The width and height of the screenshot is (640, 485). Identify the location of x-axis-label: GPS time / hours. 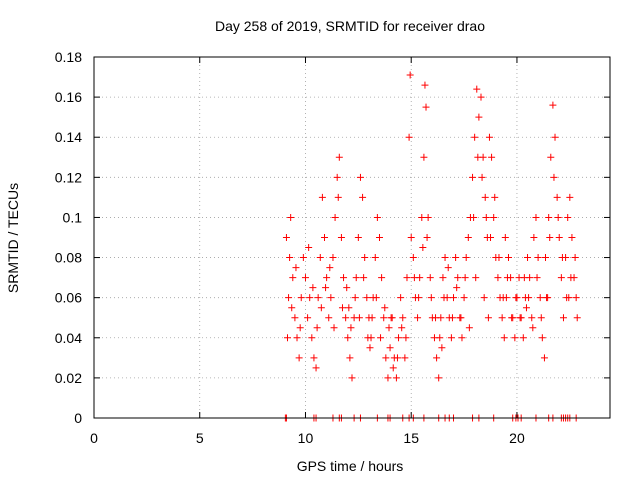
(350, 466).